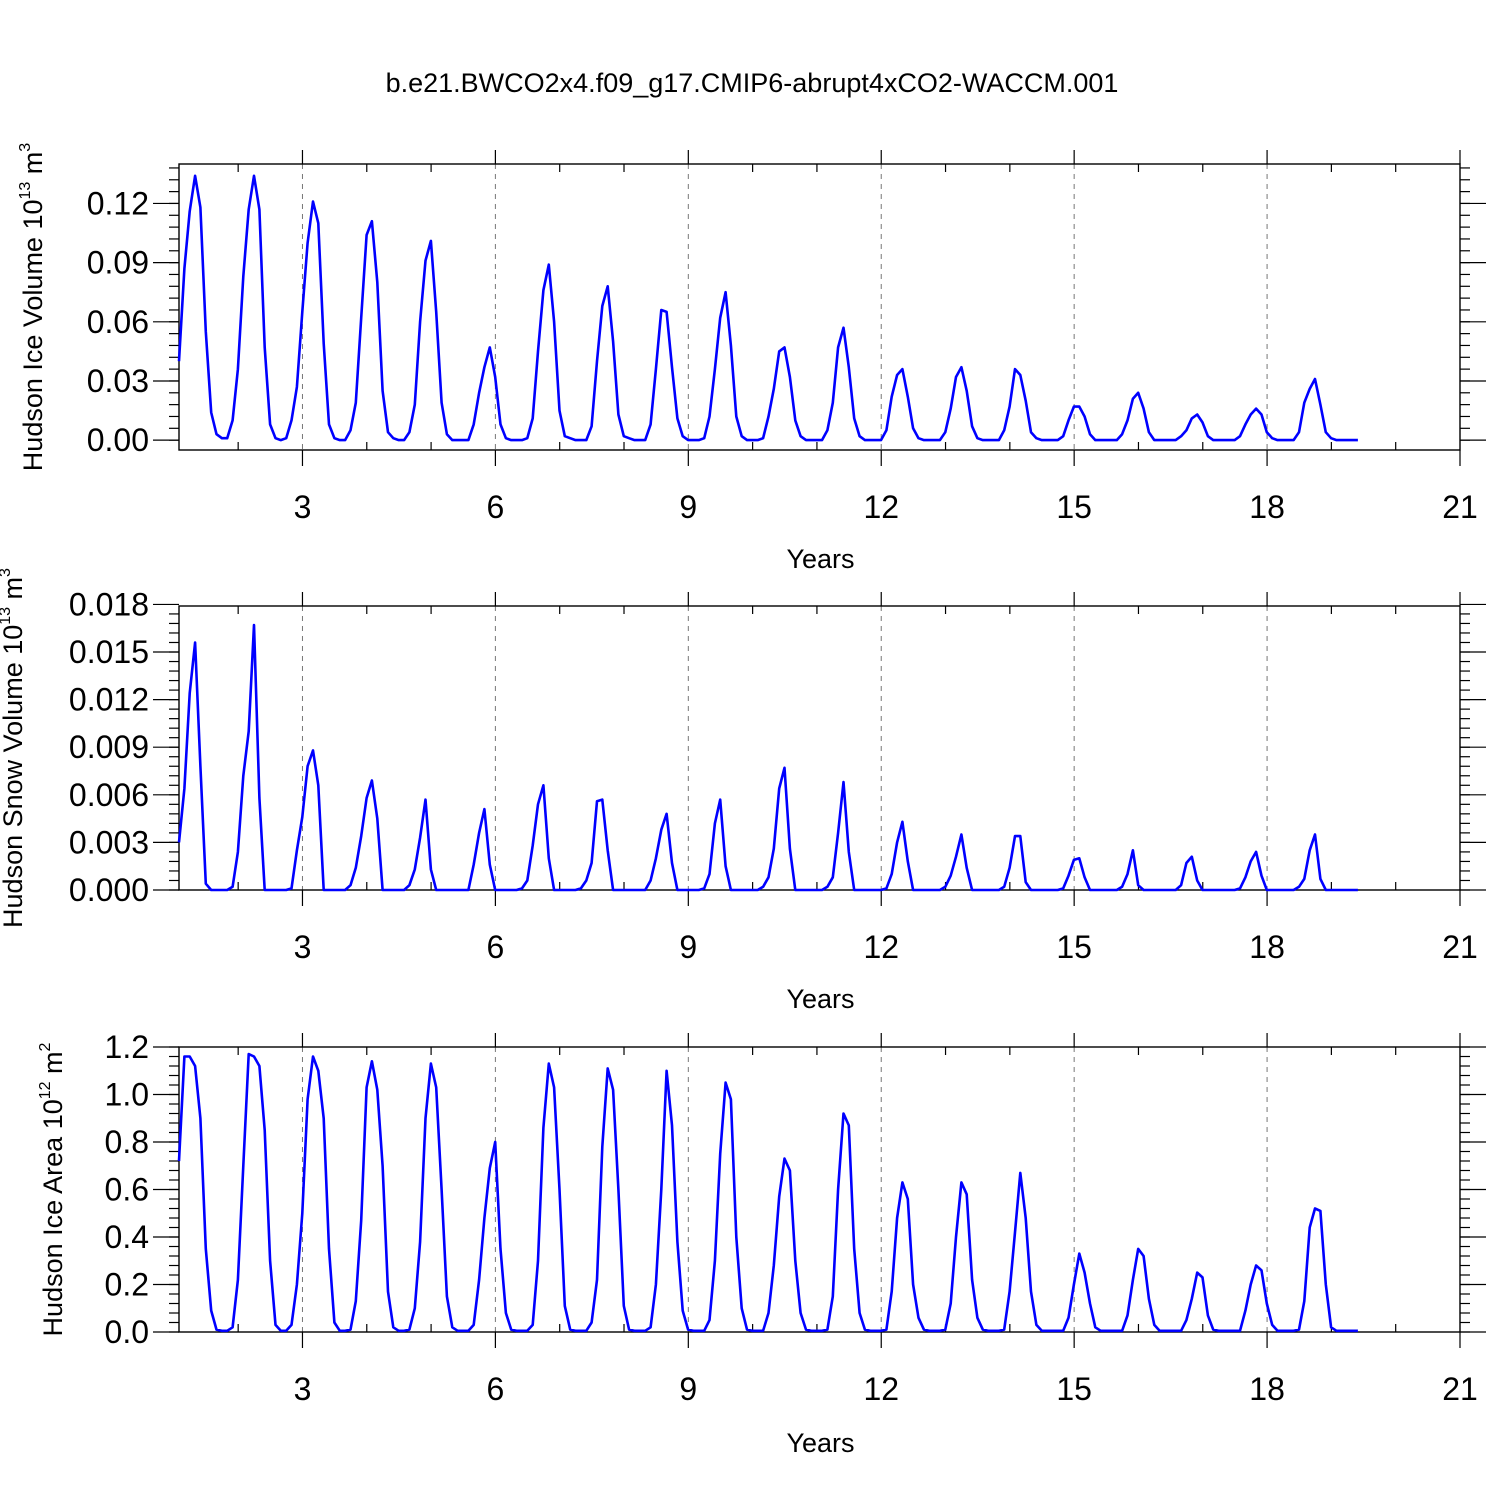 This screenshot has height=1500, width=1500. Describe the element at coordinates (118, 440) in the screenshot. I see `y-tick-label: 0.00` at that location.